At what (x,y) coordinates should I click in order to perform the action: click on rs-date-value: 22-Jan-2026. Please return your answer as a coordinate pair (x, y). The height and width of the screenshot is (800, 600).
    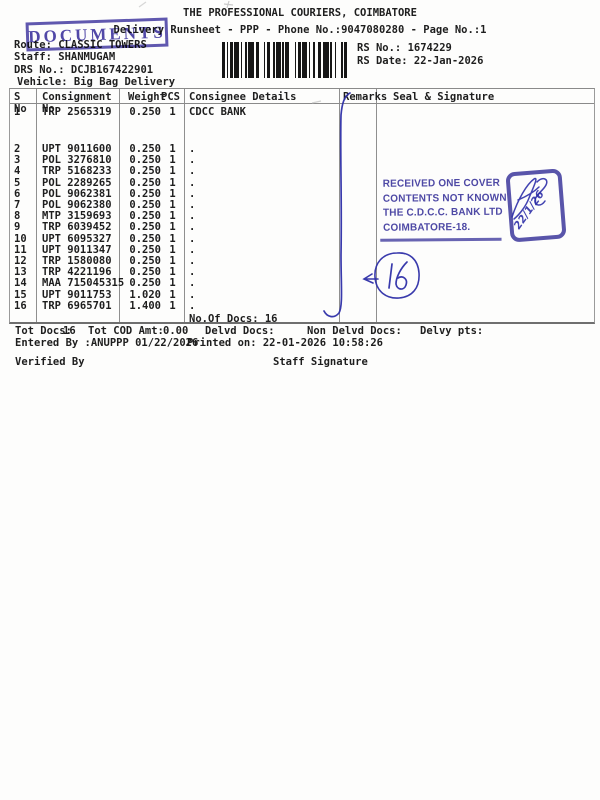
    Looking at the image, I should click on (448, 61).